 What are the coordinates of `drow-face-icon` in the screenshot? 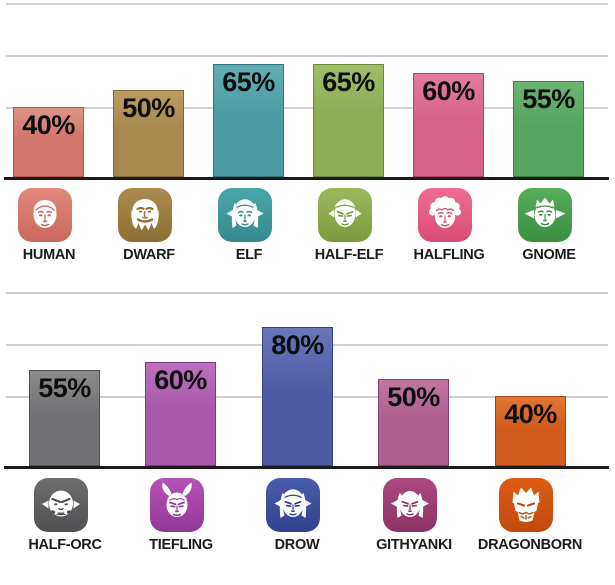 It's located at (293, 505).